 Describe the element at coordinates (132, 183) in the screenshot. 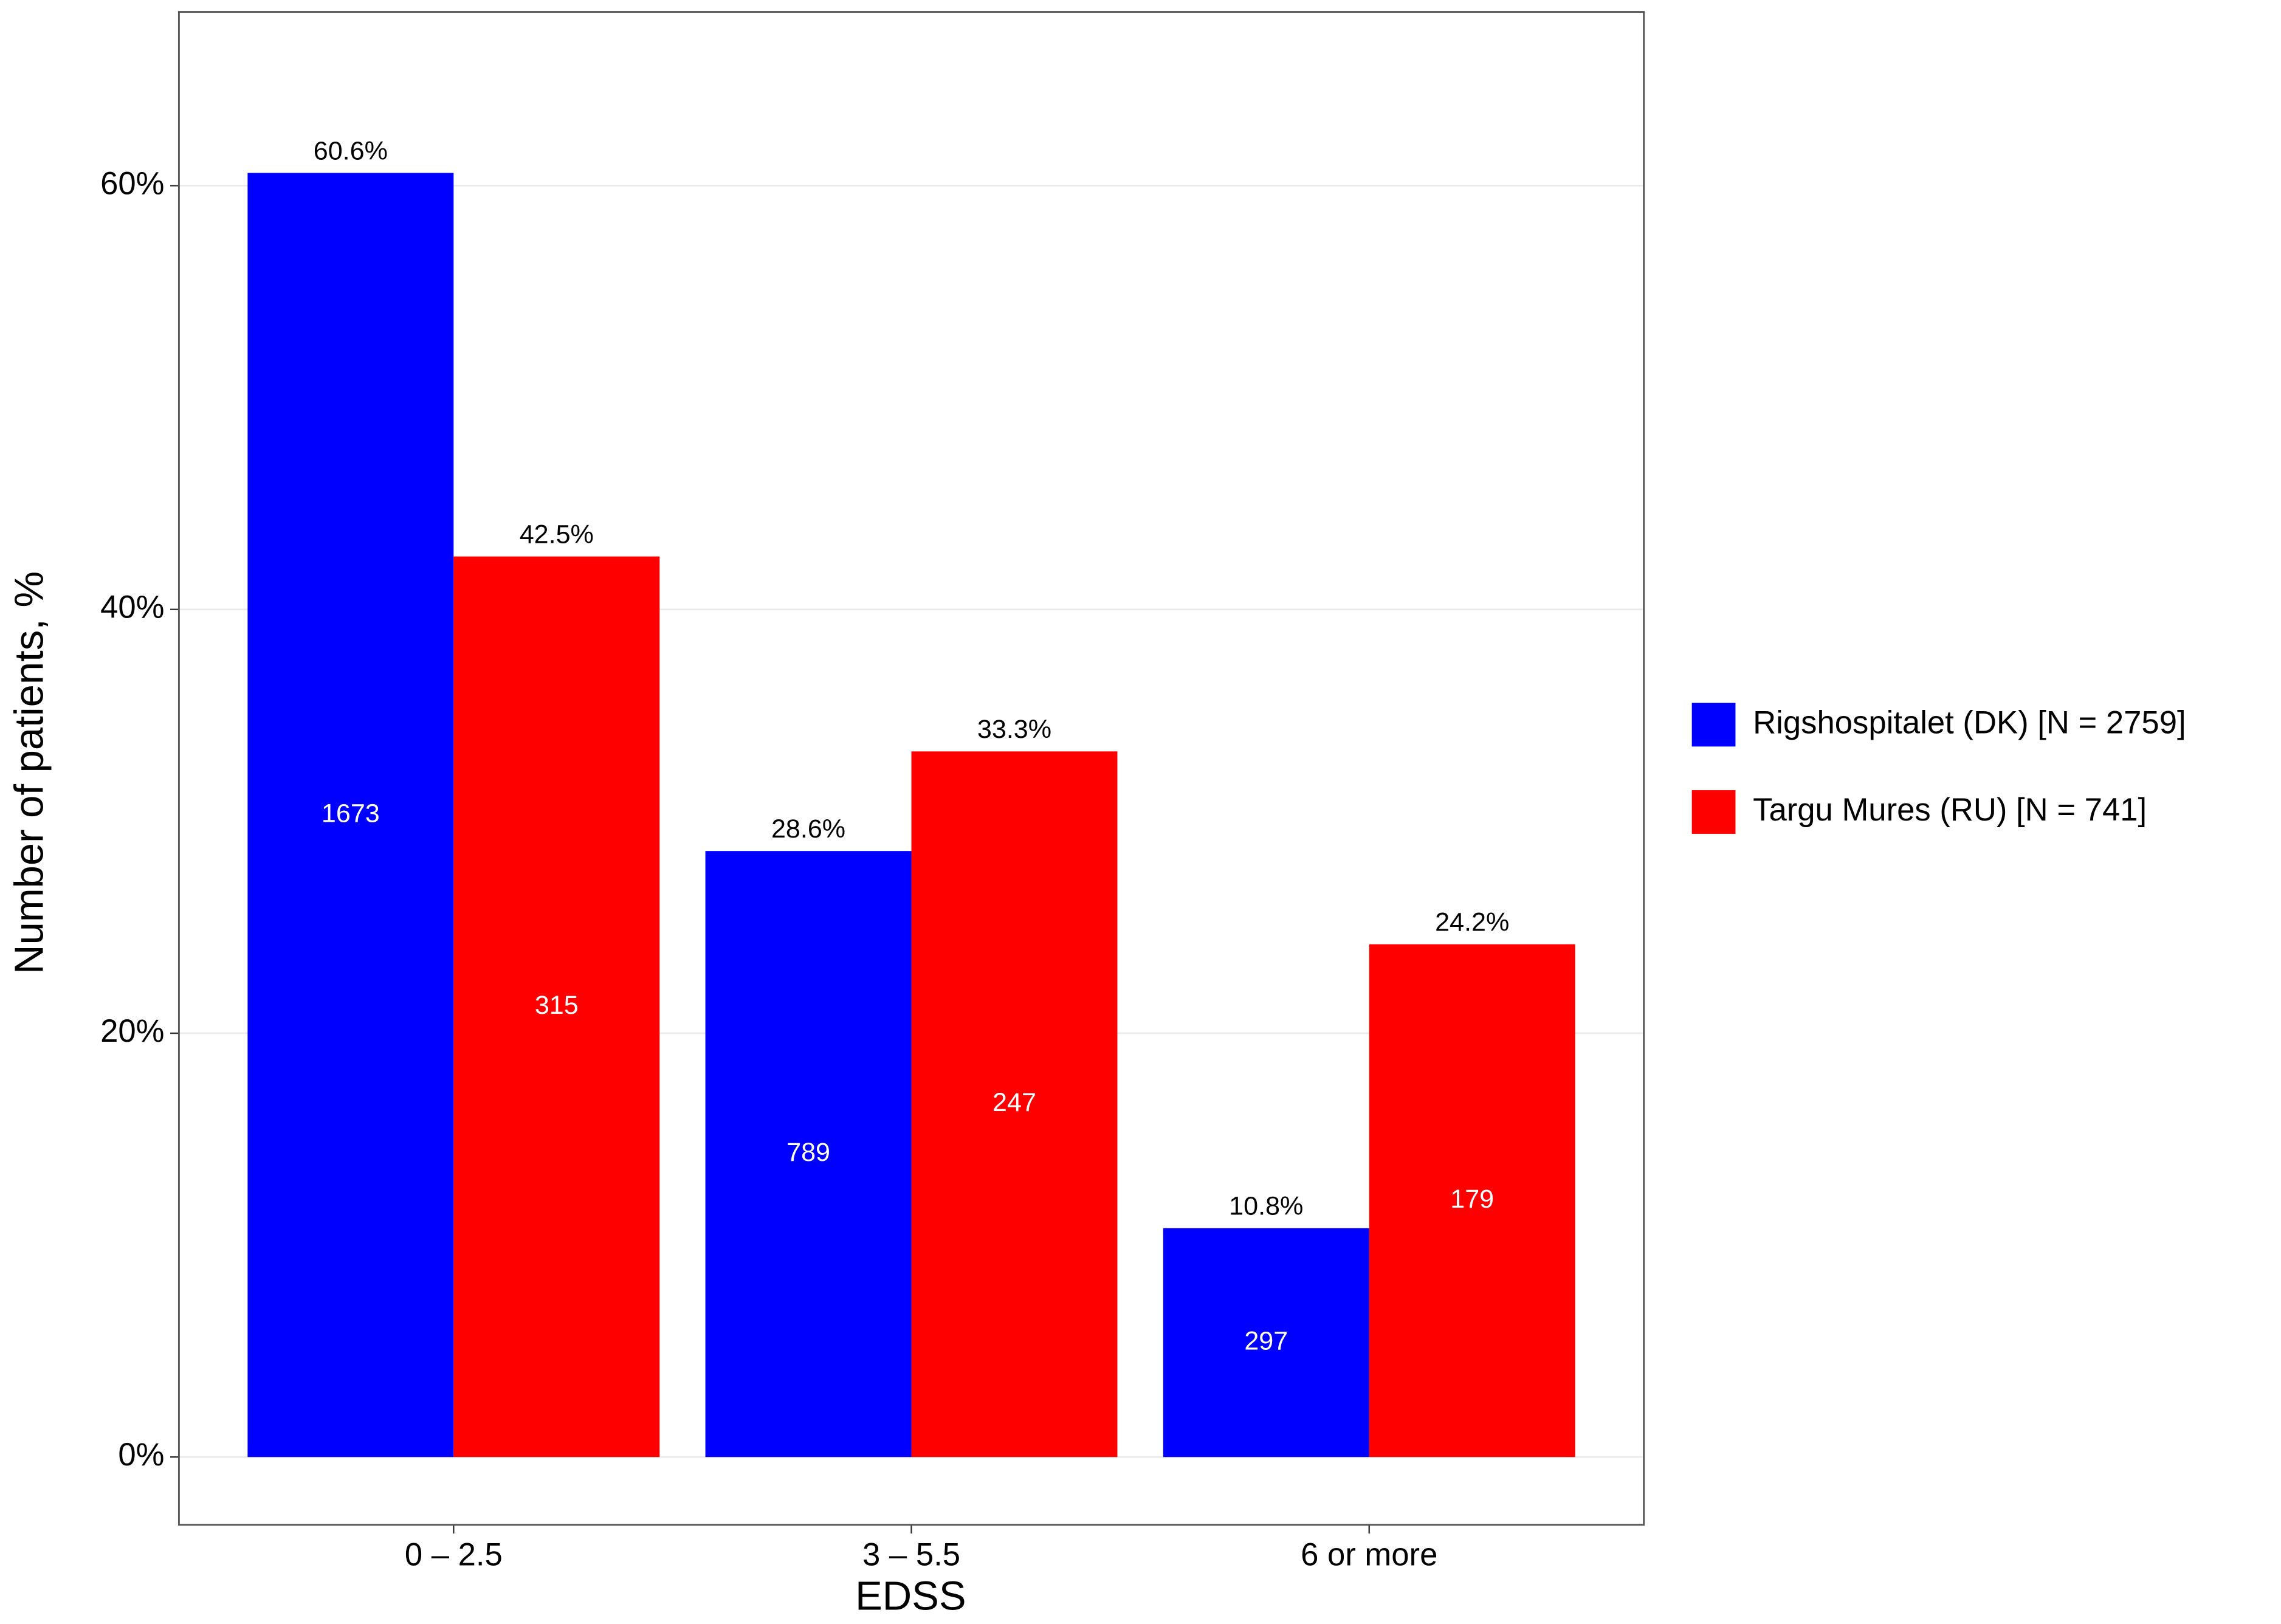

I see `y-tick-label: 60%` at that location.